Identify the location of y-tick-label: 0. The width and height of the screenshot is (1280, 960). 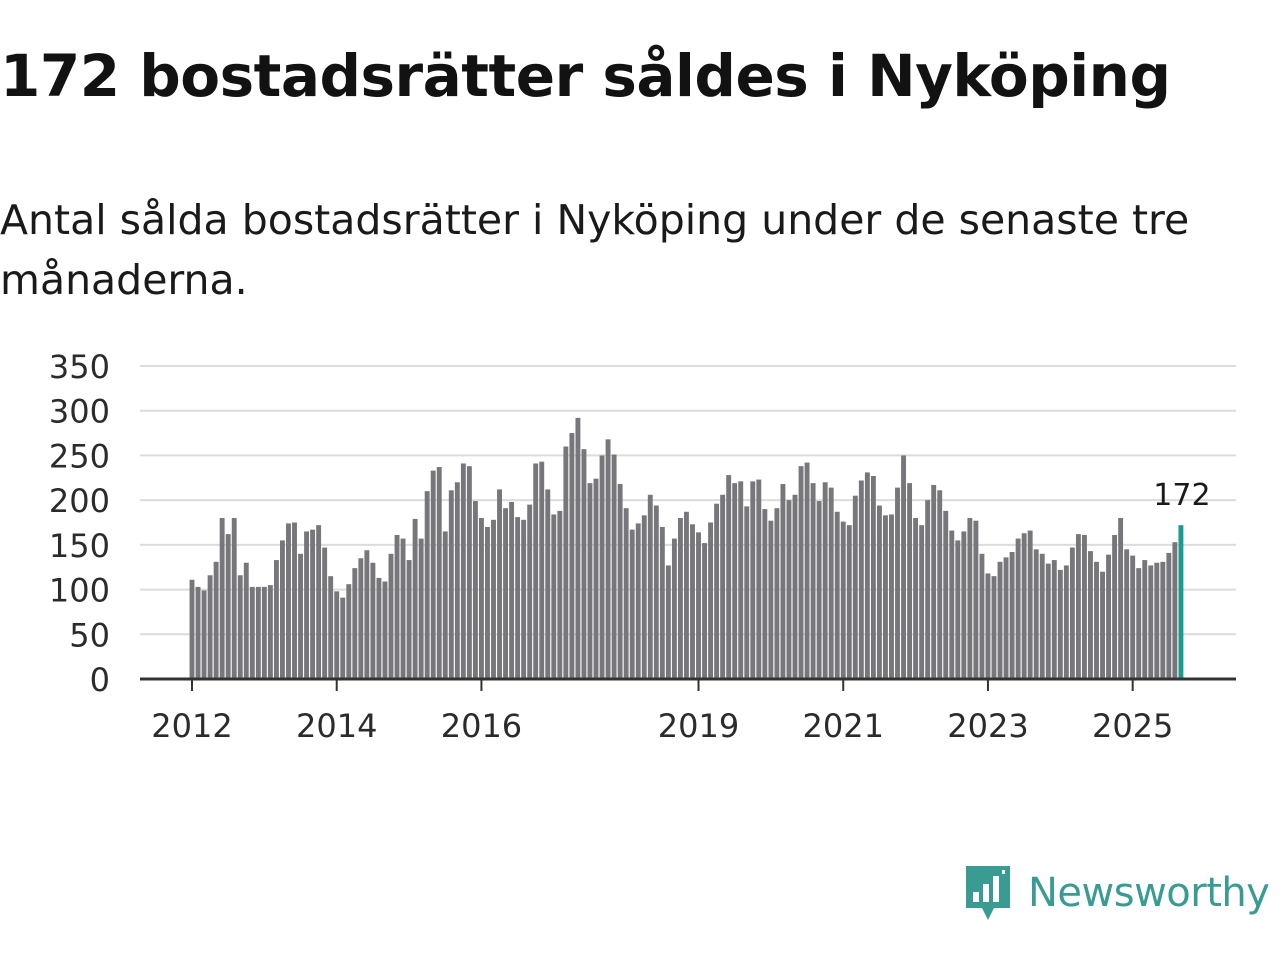
(100, 680).